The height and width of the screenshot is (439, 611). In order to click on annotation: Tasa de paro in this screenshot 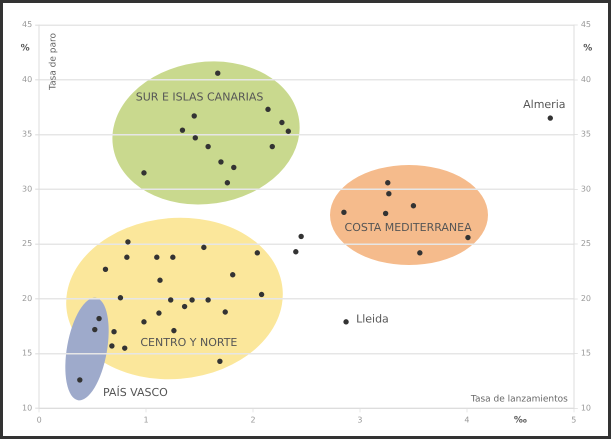, I will do `click(53, 61)`.